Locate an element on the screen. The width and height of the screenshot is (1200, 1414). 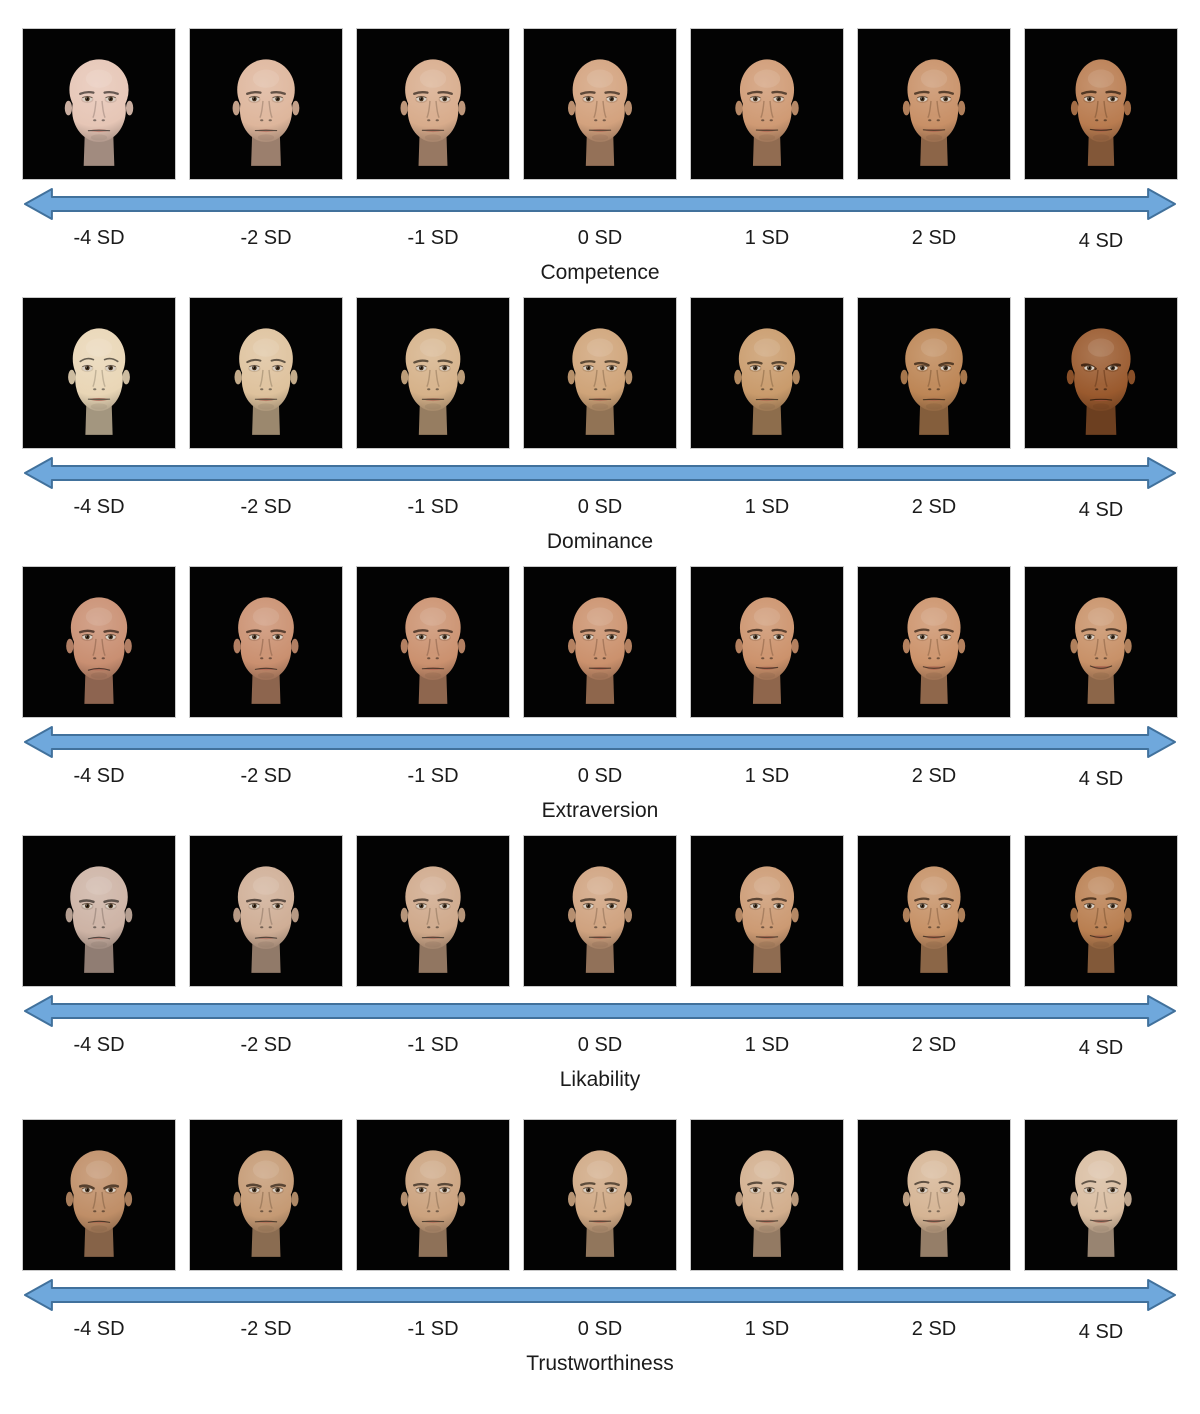
face-image-extraversion-1sd is located at coordinates (767, 642).